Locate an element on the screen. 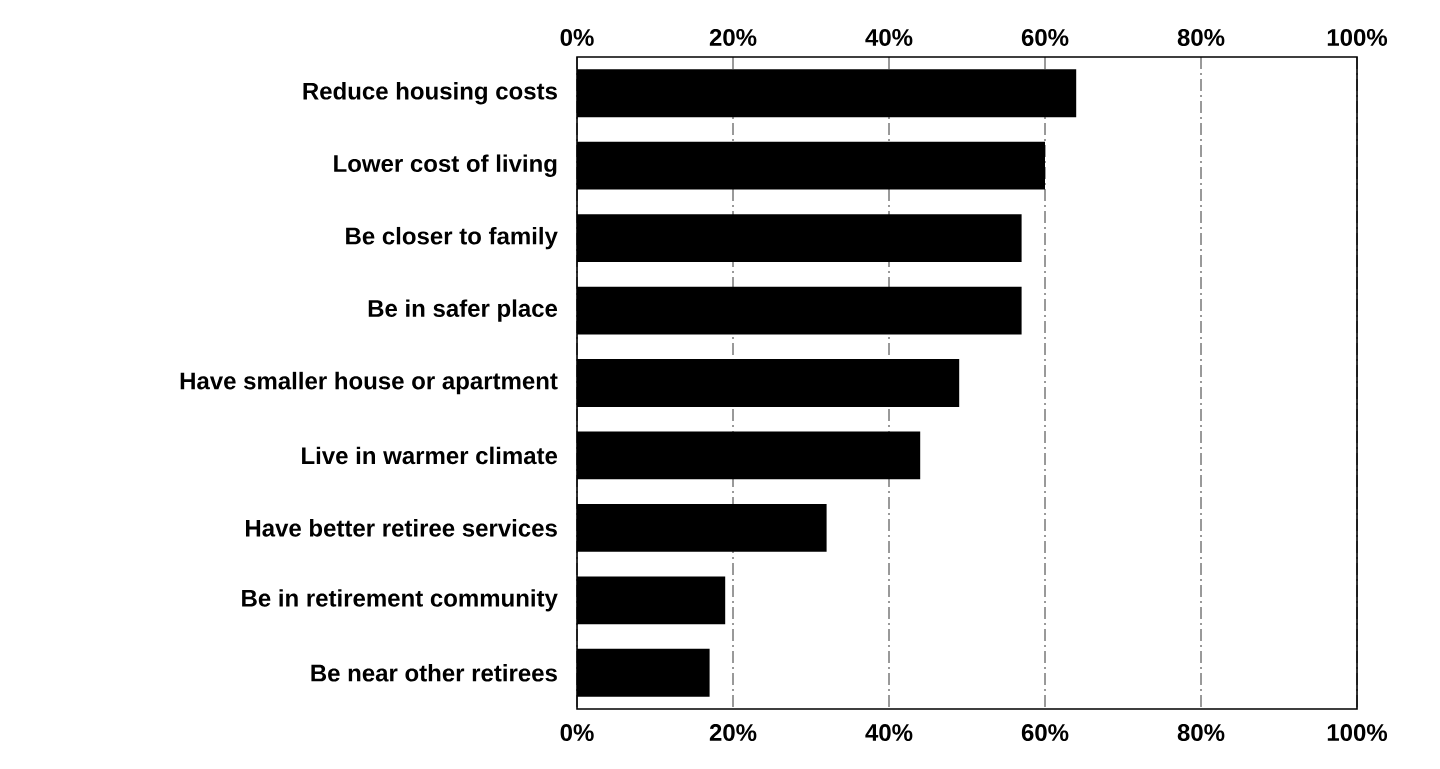 This screenshot has height=769, width=1440. x-tick-label: 100% is located at coordinates (1357, 37).